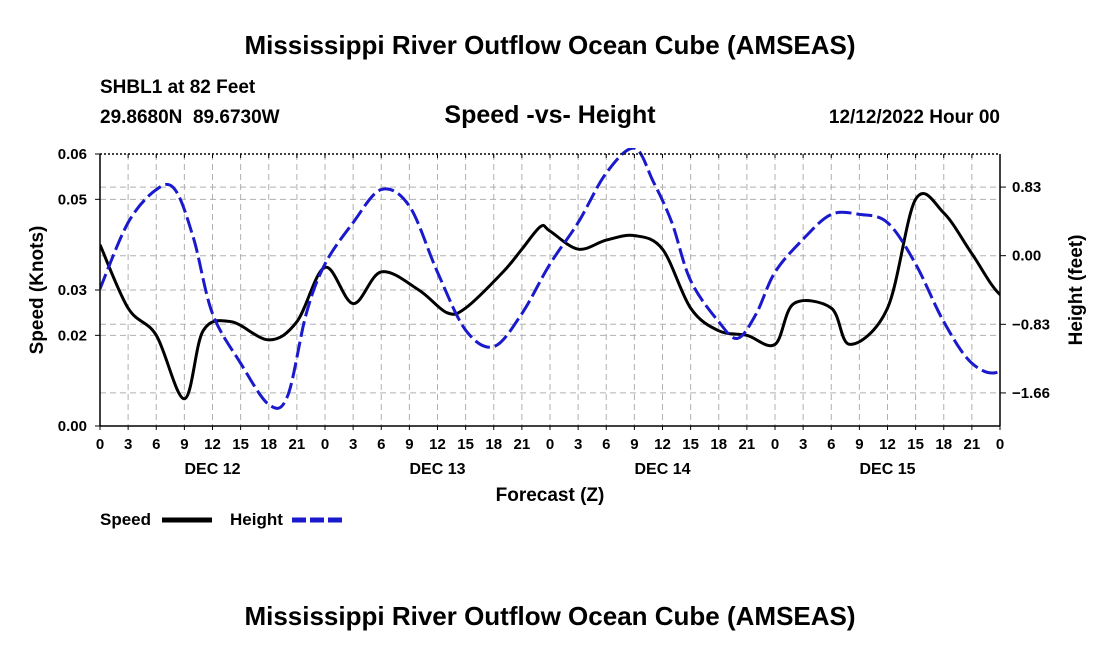 The height and width of the screenshot is (650, 1100). Describe the element at coordinates (72, 426) in the screenshot. I see `y-tick-label: 0.00` at that location.